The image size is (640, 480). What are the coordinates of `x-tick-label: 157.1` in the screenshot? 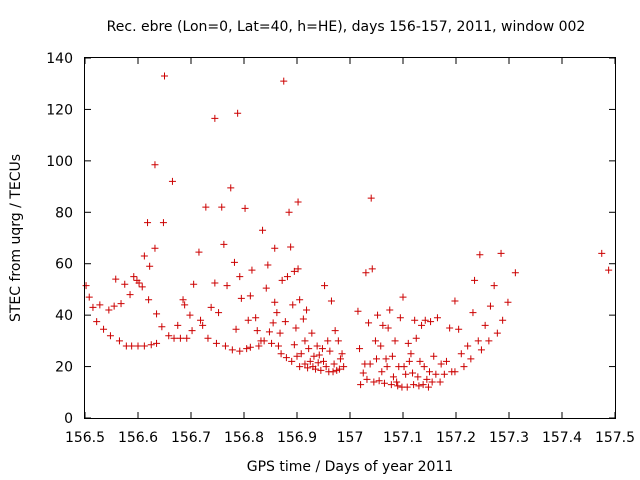 It's located at (403, 438).